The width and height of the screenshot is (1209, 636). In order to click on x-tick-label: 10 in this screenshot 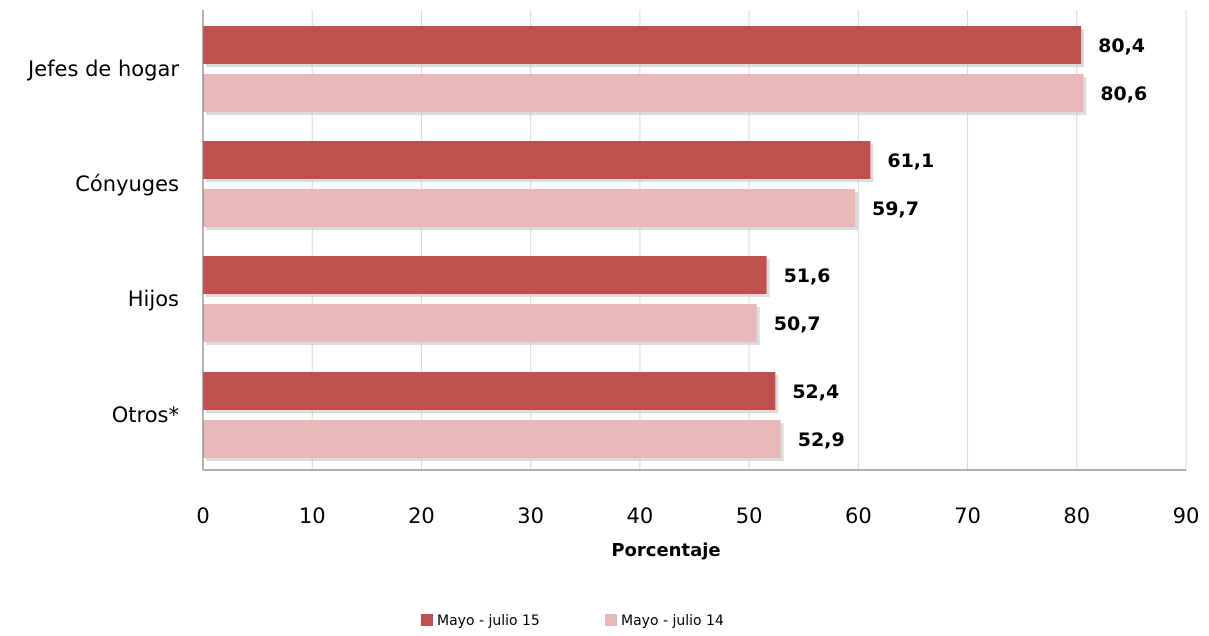, I will do `click(312, 516)`.